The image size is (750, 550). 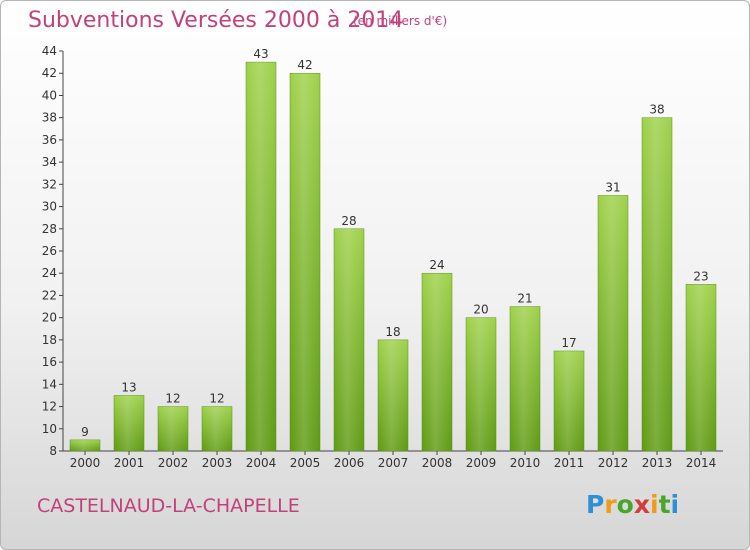 I want to click on bar-value-label: 21, so click(x=524, y=299).